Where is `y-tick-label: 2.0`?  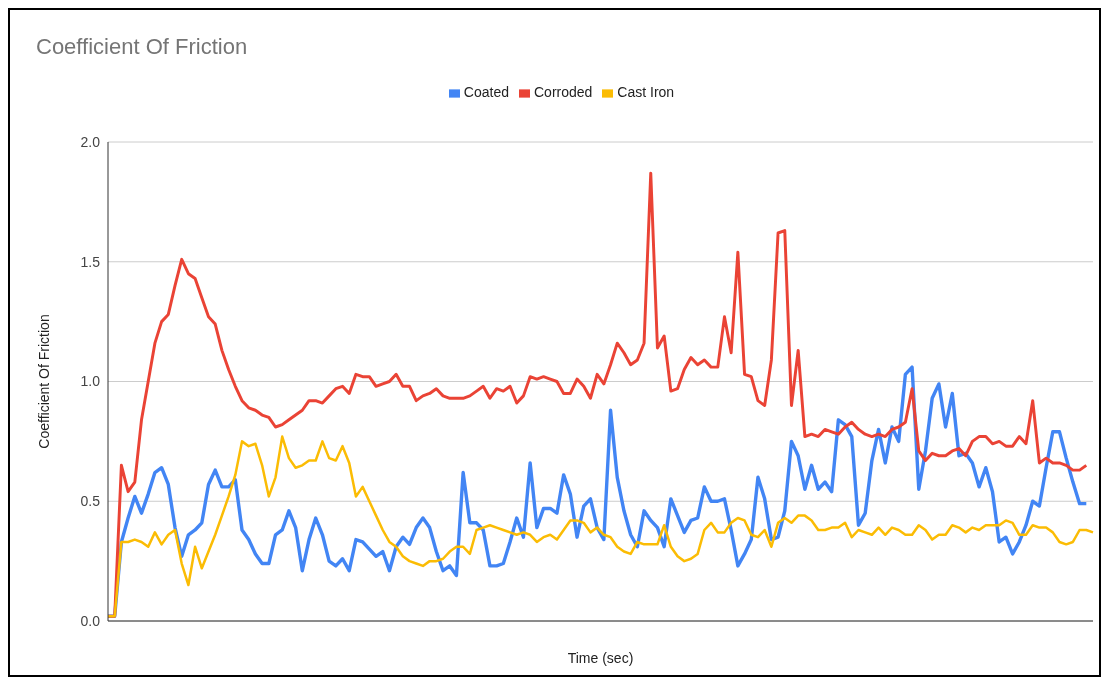 y-tick-label: 2.0 is located at coordinates (90, 141).